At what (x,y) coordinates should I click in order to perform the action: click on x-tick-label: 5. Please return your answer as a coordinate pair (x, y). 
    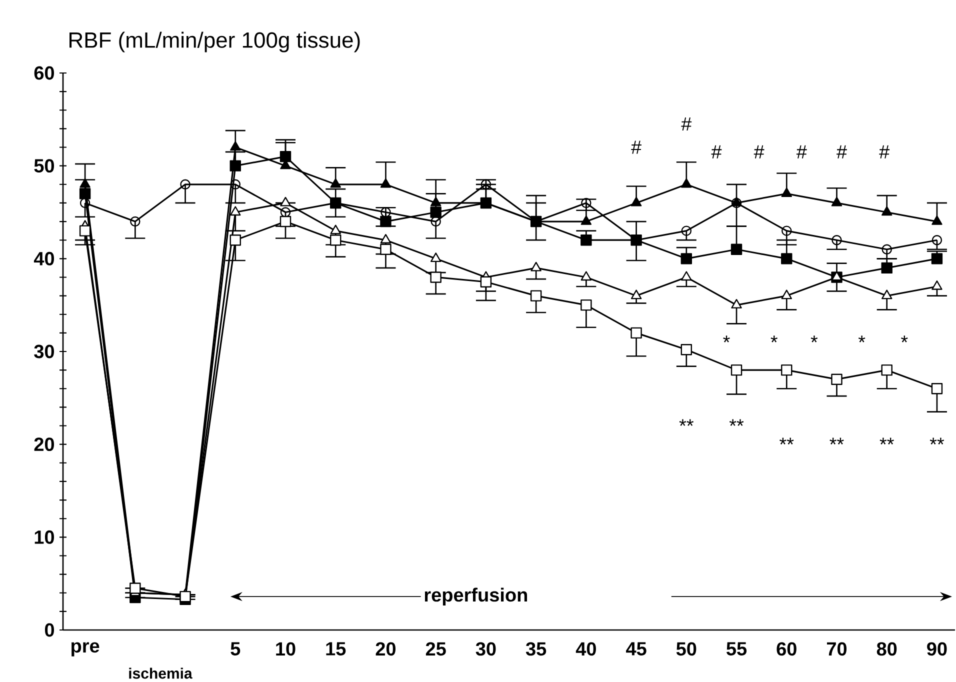
    Looking at the image, I should click on (235, 649).